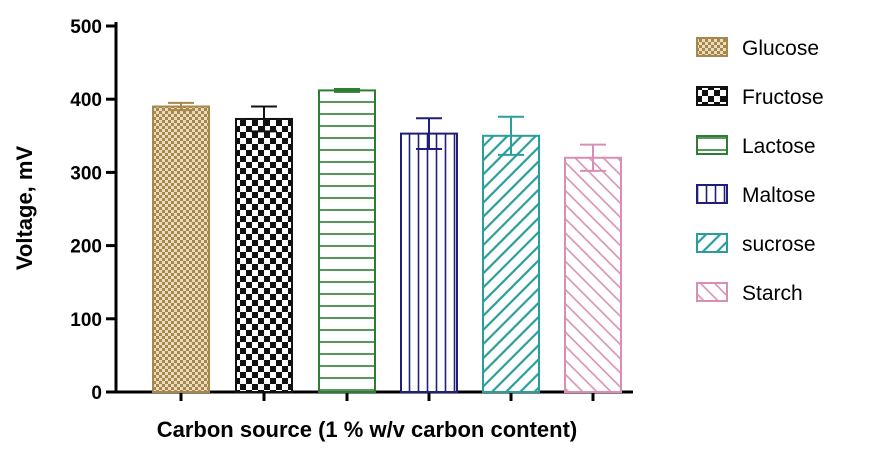 This screenshot has height=449, width=878. I want to click on legend-label: sucrose, so click(779, 244).